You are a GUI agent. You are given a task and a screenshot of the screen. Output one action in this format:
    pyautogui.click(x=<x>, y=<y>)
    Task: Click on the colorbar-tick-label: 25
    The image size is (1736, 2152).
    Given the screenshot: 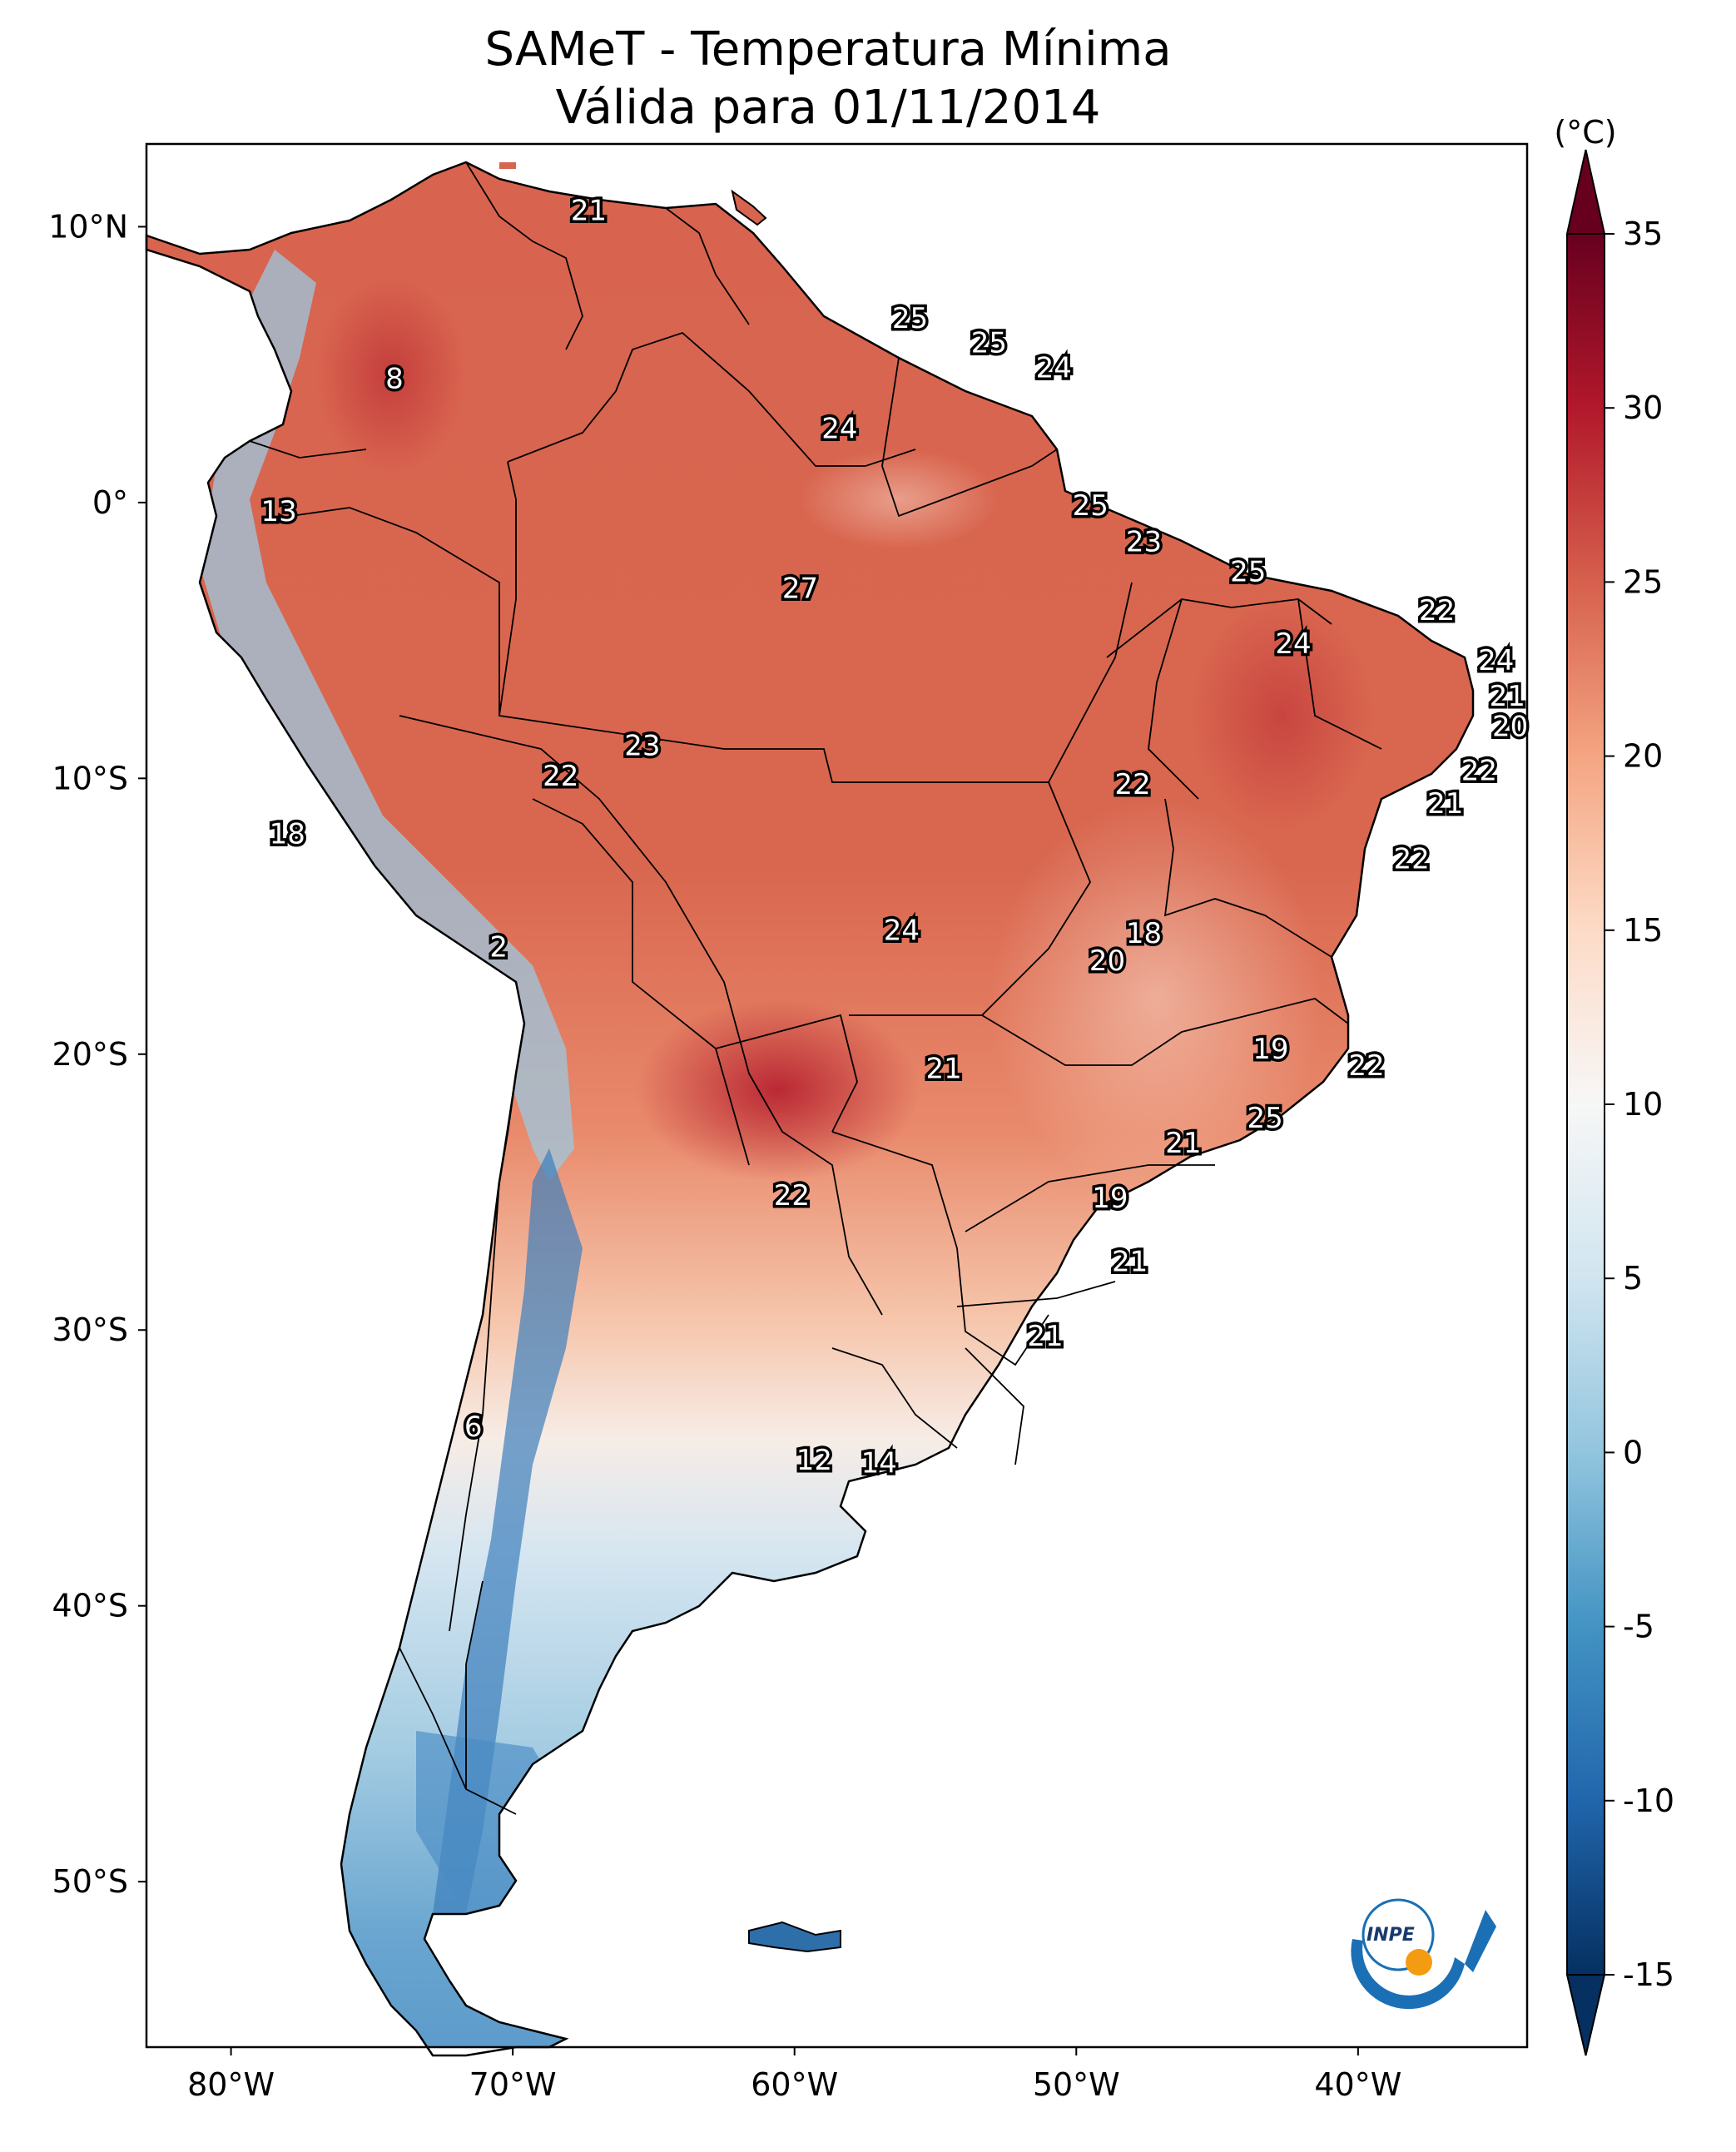 What is the action you would take?
    pyautogui.click(x=1643, y=581)
    